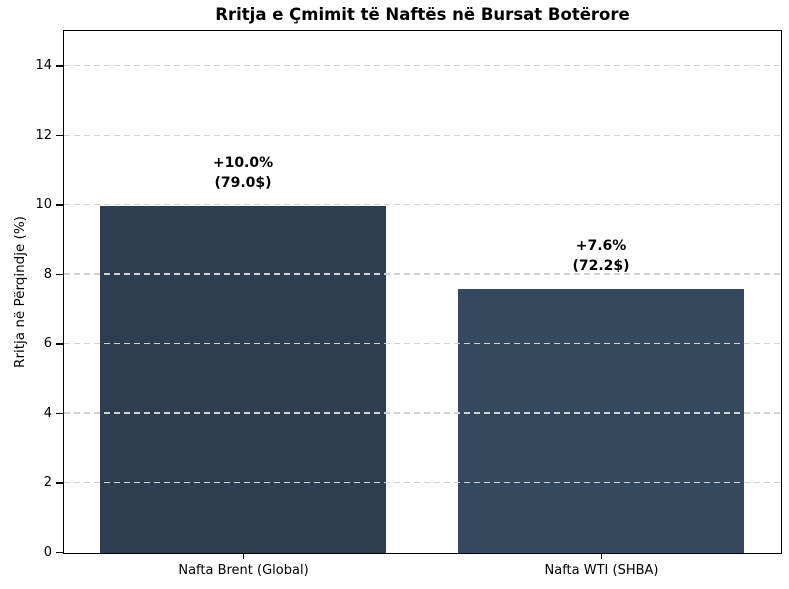 This screenshot has height=589, width=789. Describe the element at coordinates (47, 344) in the screenshot. I see `y-tick-label: 6` at that location.